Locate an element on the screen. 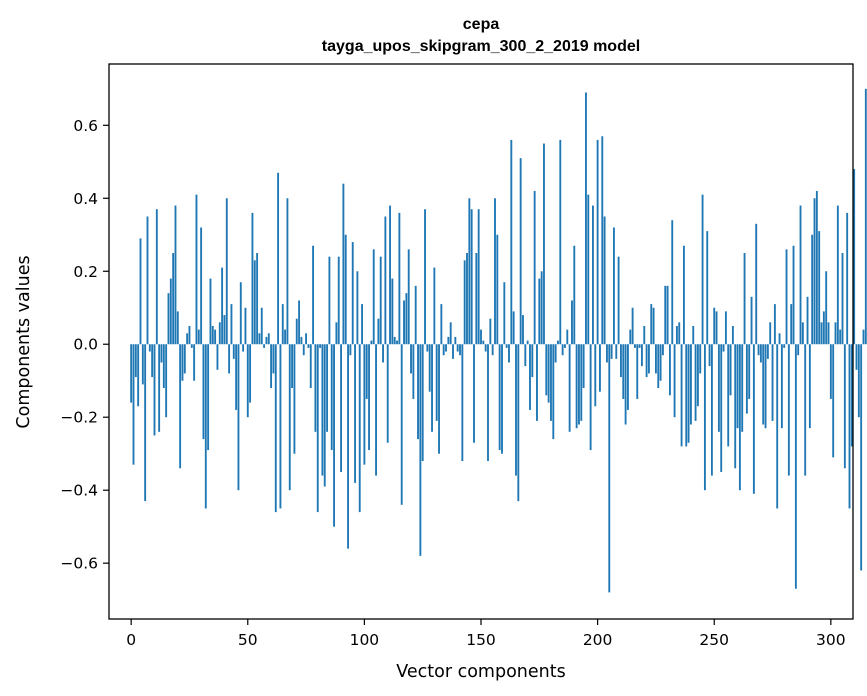 This screenshot has height=696, width=867. y-axis-label: Components values is located at coordinates (24, 341).